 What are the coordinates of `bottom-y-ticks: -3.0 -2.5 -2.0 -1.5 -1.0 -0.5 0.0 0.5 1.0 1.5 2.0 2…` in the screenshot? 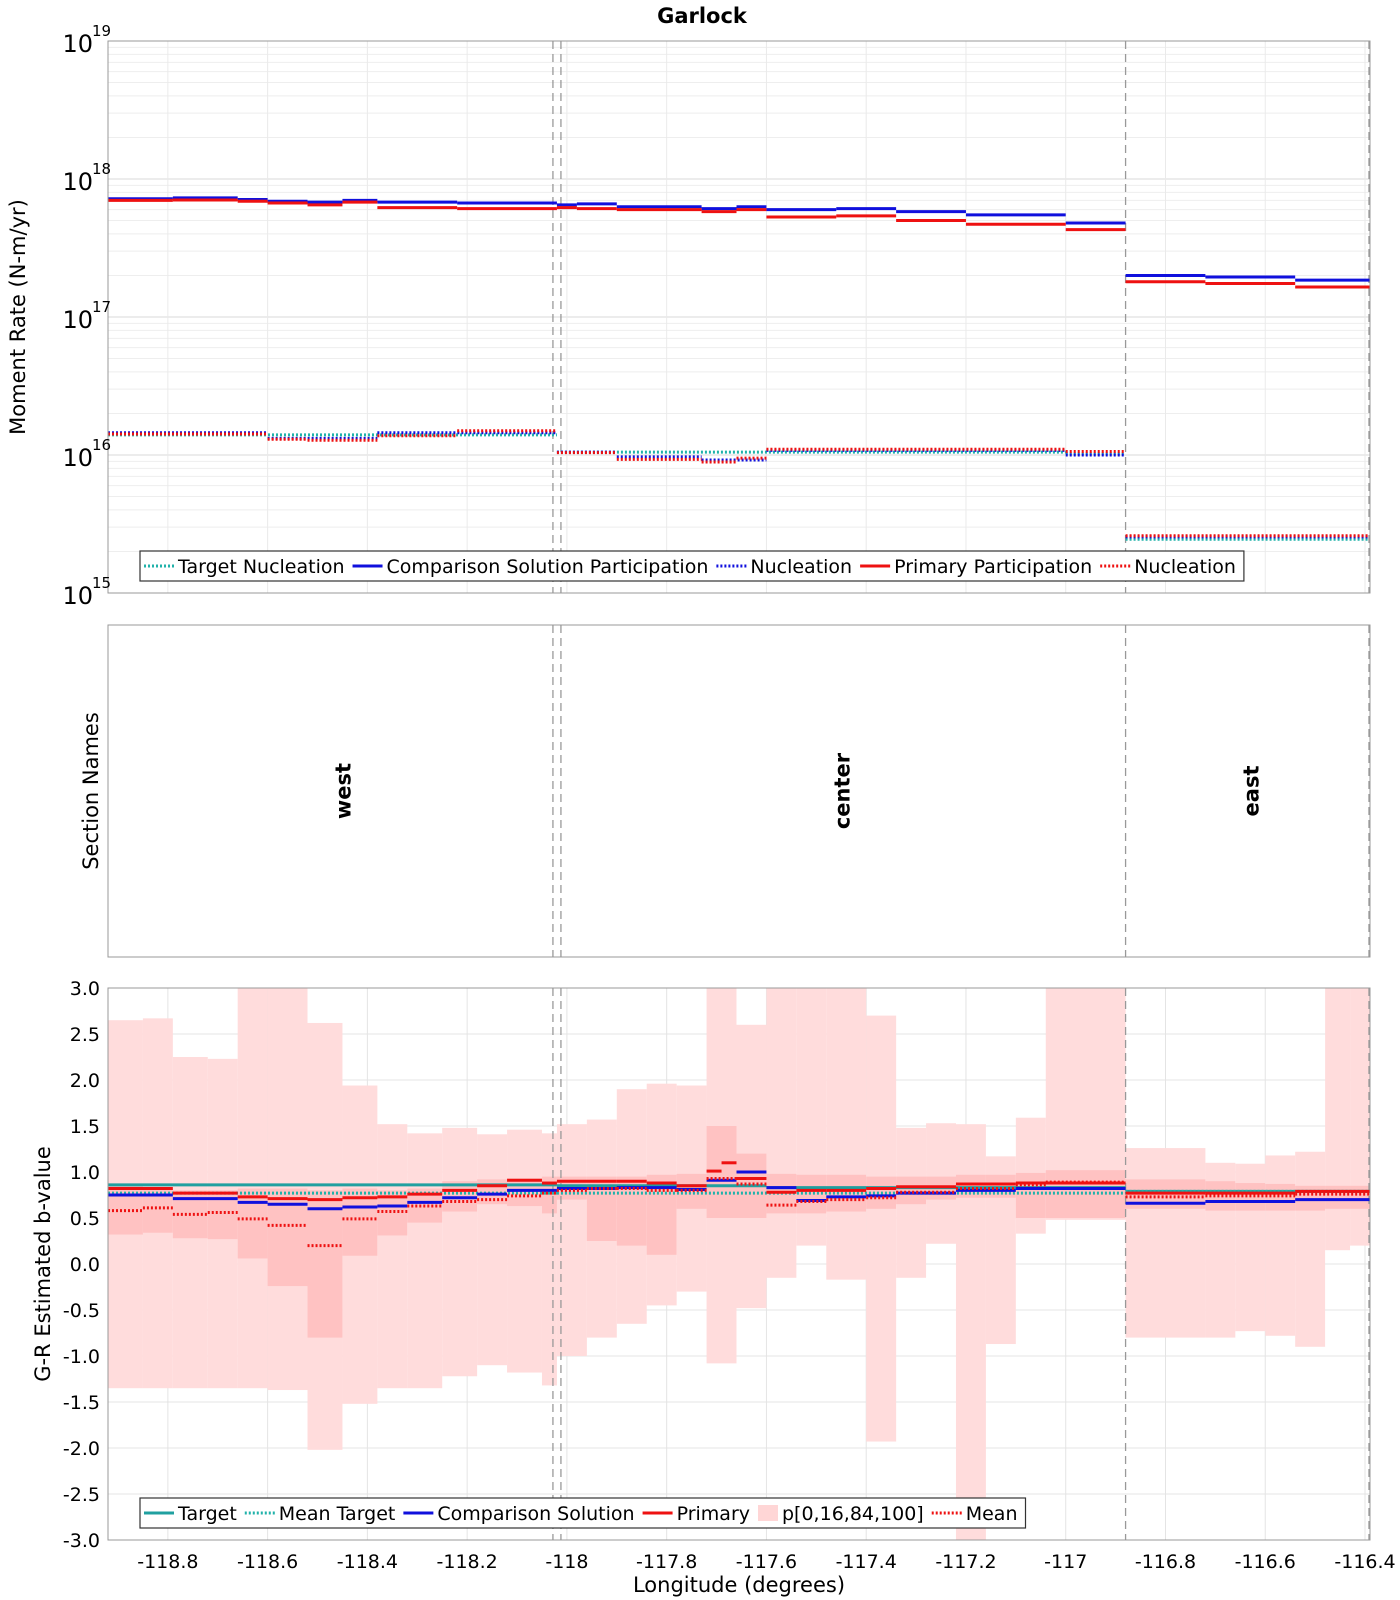 It's located at (81, 1265).